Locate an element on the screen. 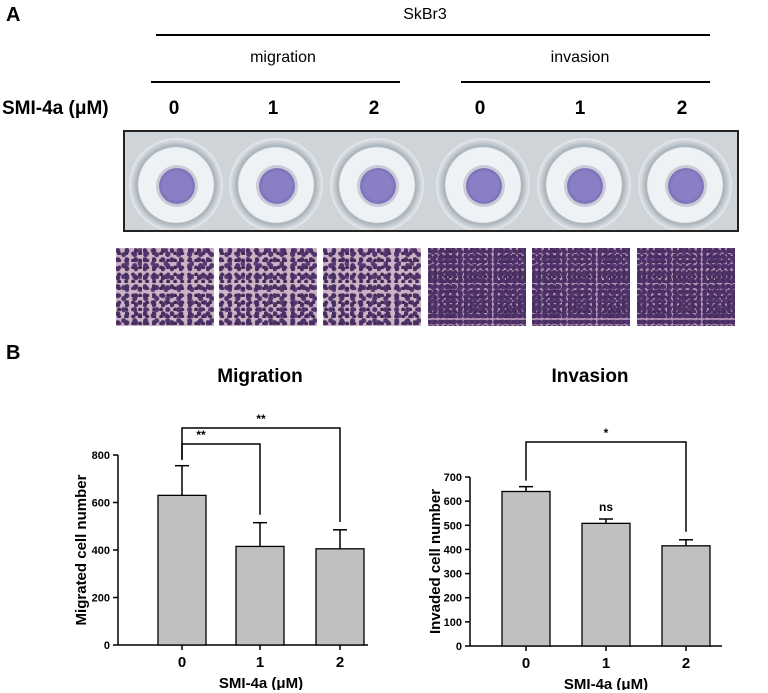 This screenshot has height=693, width=768. panel-a-label: A is located at coordinates (13, 15).